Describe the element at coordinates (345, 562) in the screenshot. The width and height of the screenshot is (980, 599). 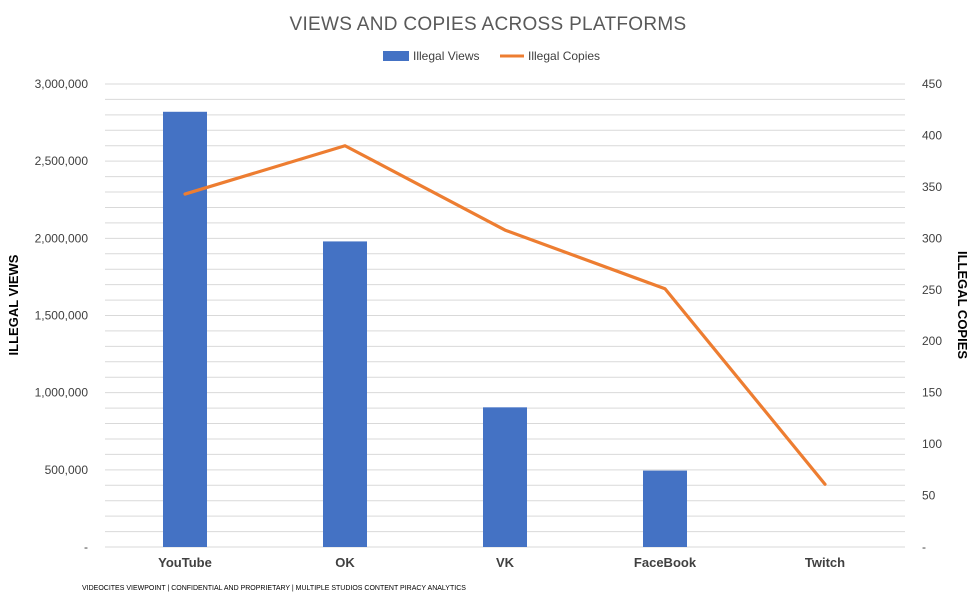
I see `category-label: OK` at that location.